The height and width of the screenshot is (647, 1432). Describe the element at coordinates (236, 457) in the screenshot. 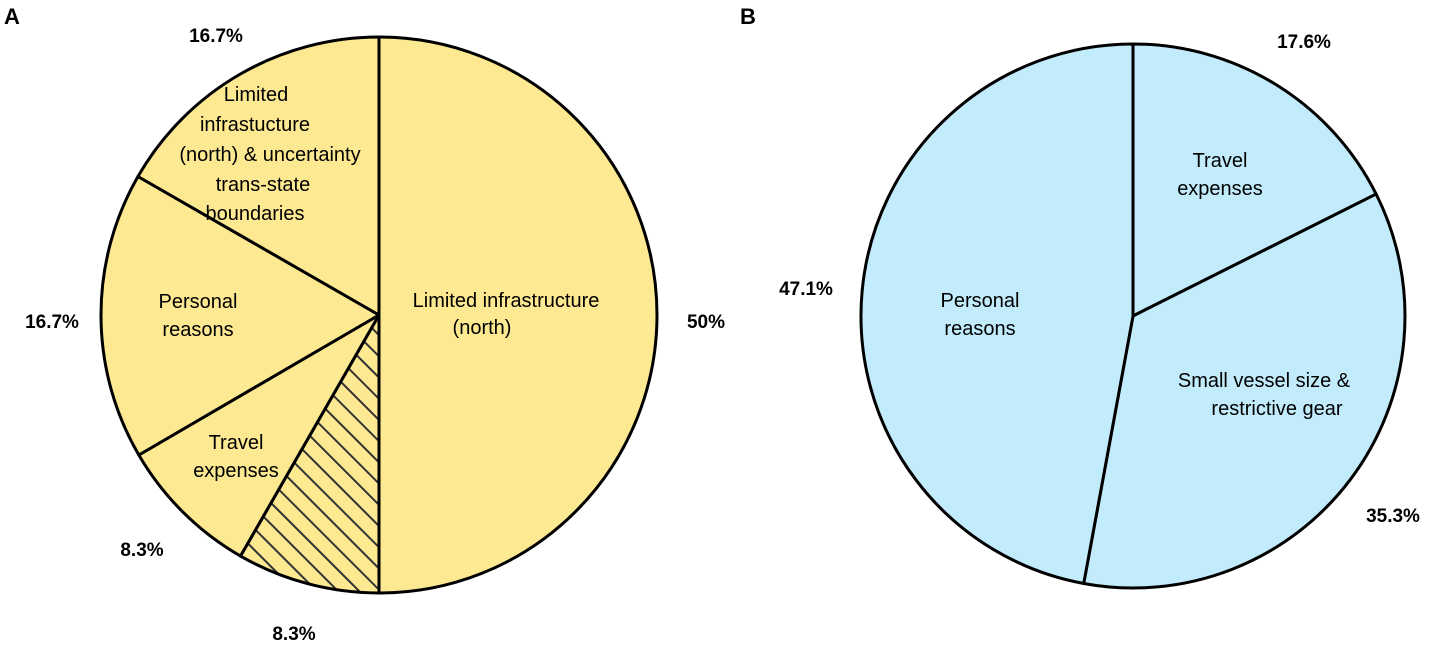

I see `pie-a-slice-3-label: Travel expenses` at that location.